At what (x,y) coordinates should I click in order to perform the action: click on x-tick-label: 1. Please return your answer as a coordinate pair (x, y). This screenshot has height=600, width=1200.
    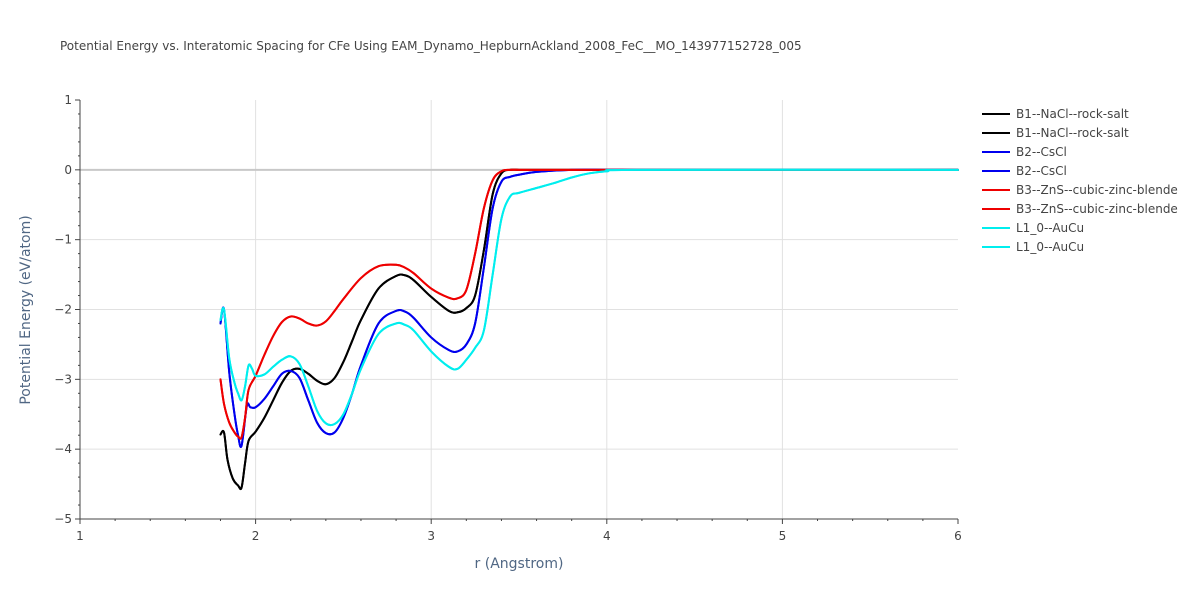
    Looking at the image, I should click on (80, 536).